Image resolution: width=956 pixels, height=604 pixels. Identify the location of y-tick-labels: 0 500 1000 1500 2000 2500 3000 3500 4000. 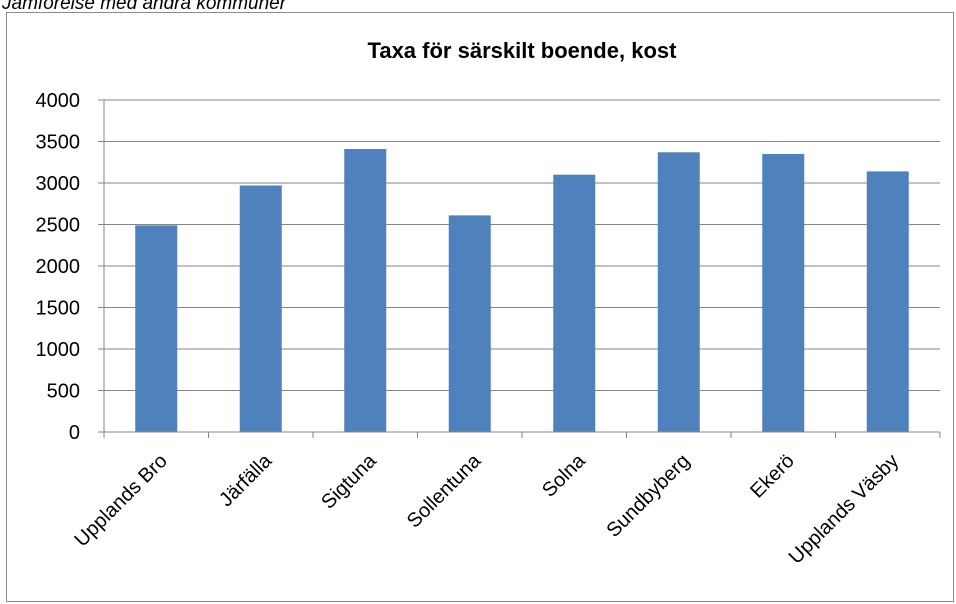
(58, 267).